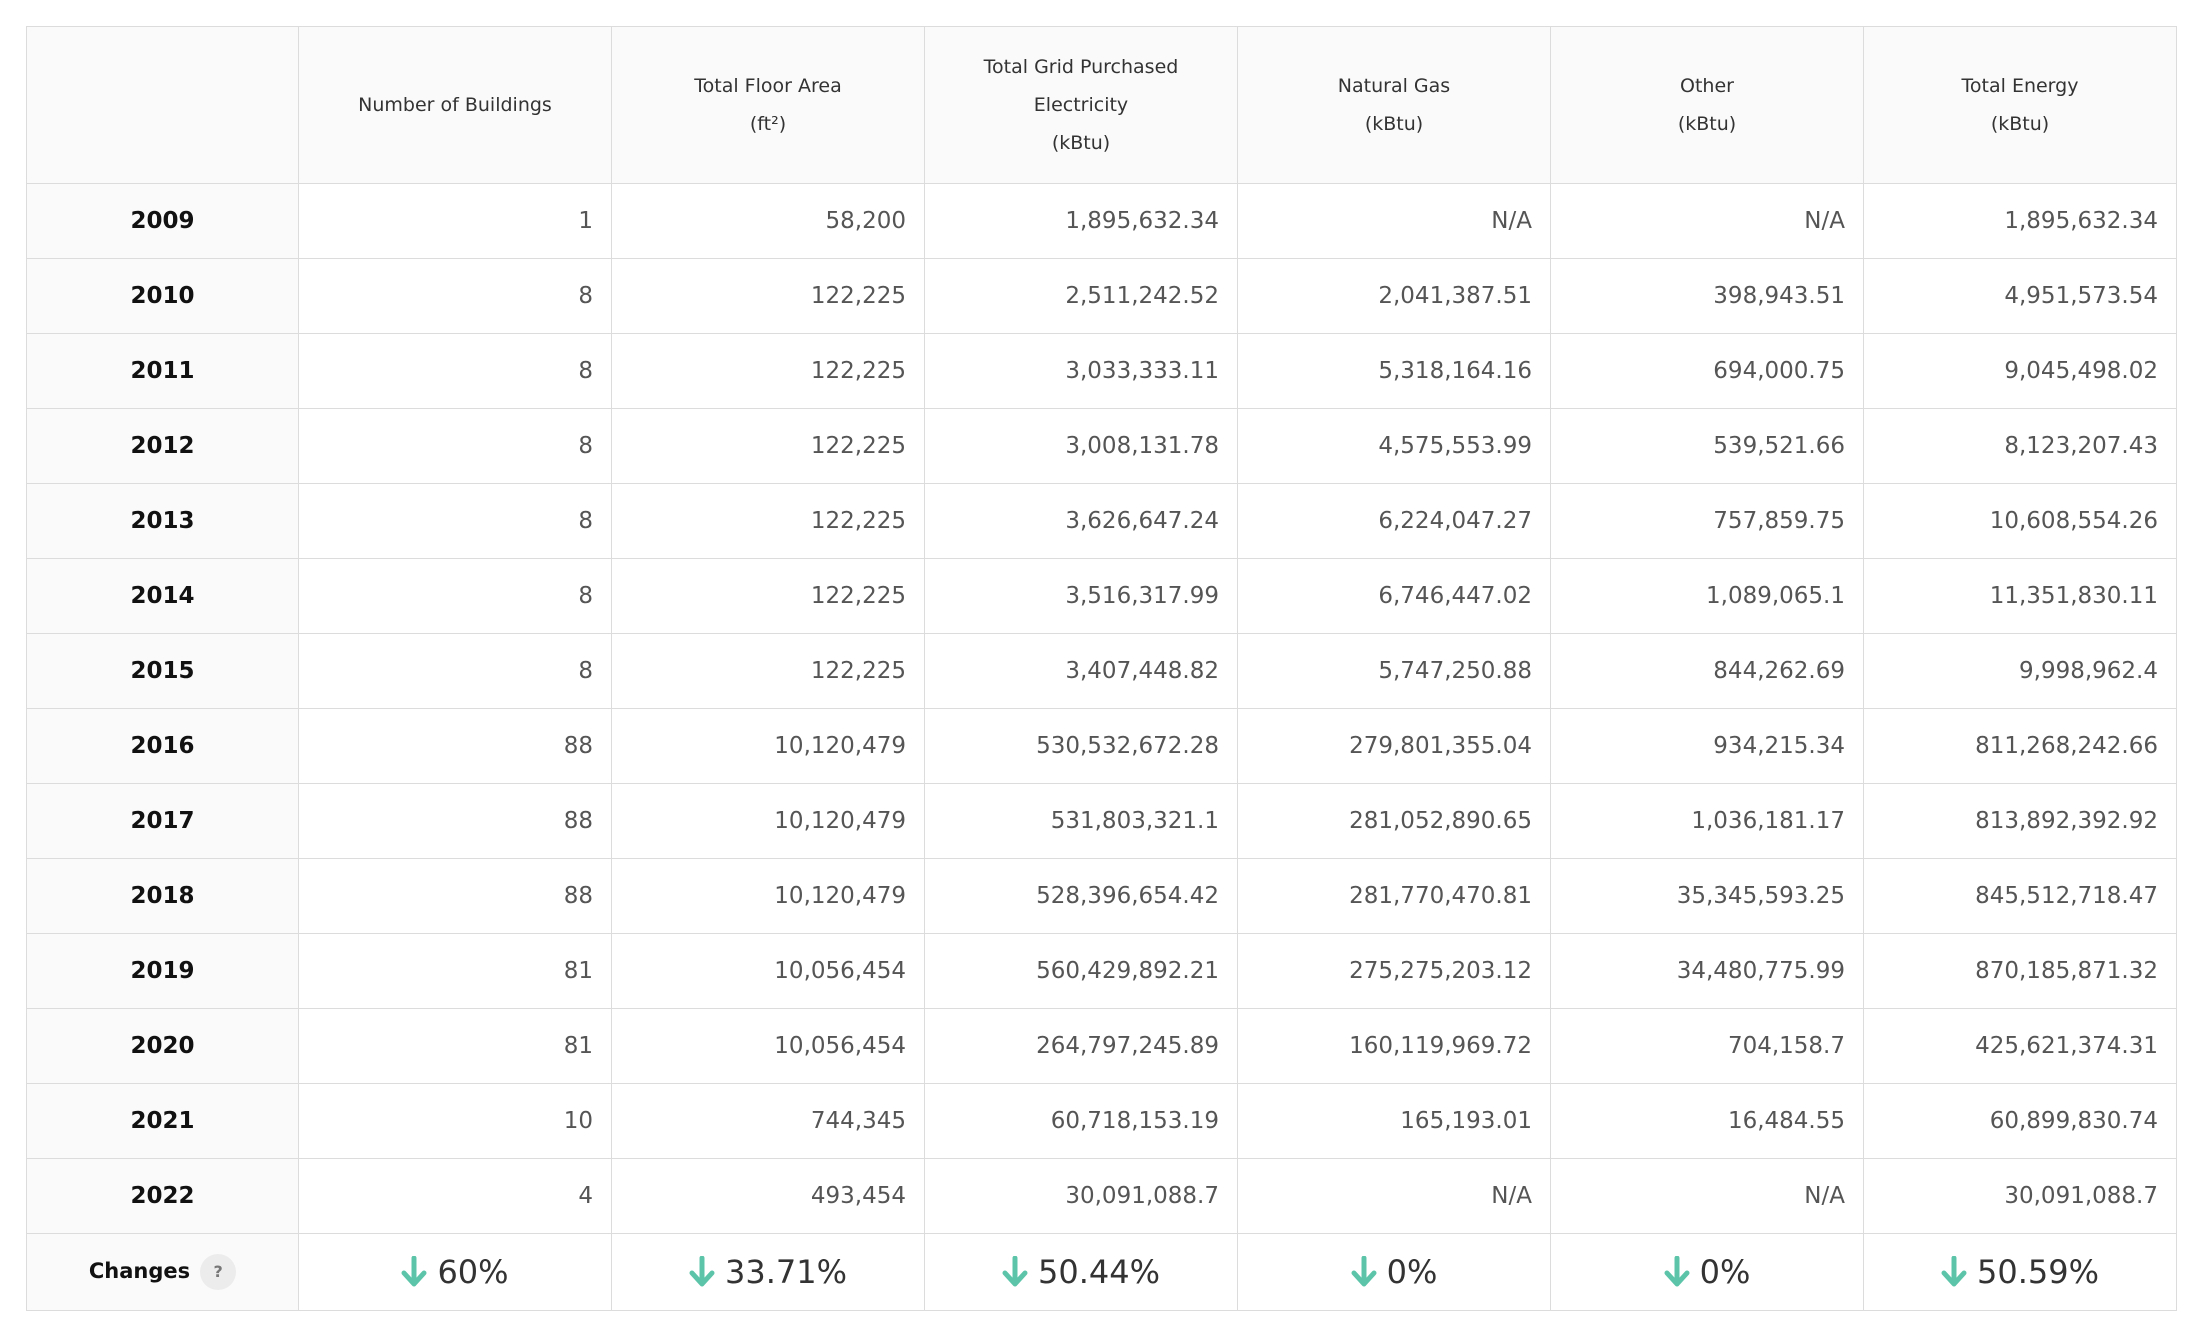 Image resolution: width=2202 pixels, height=1336 pixels. I want to click on column-header: Total Energy (kBtu), so click(2020, 105).